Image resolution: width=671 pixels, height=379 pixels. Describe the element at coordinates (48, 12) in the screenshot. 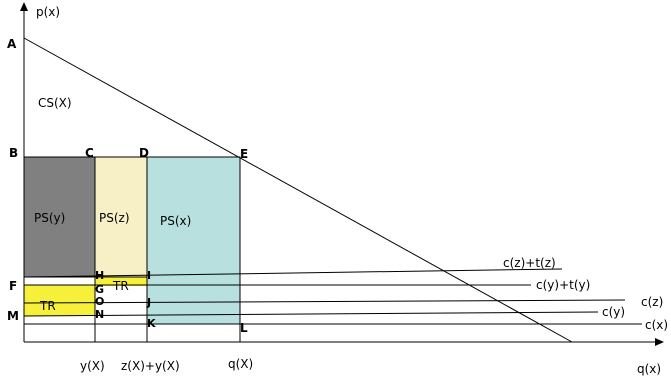

I see `y-axis-label: p(x)` at that location.